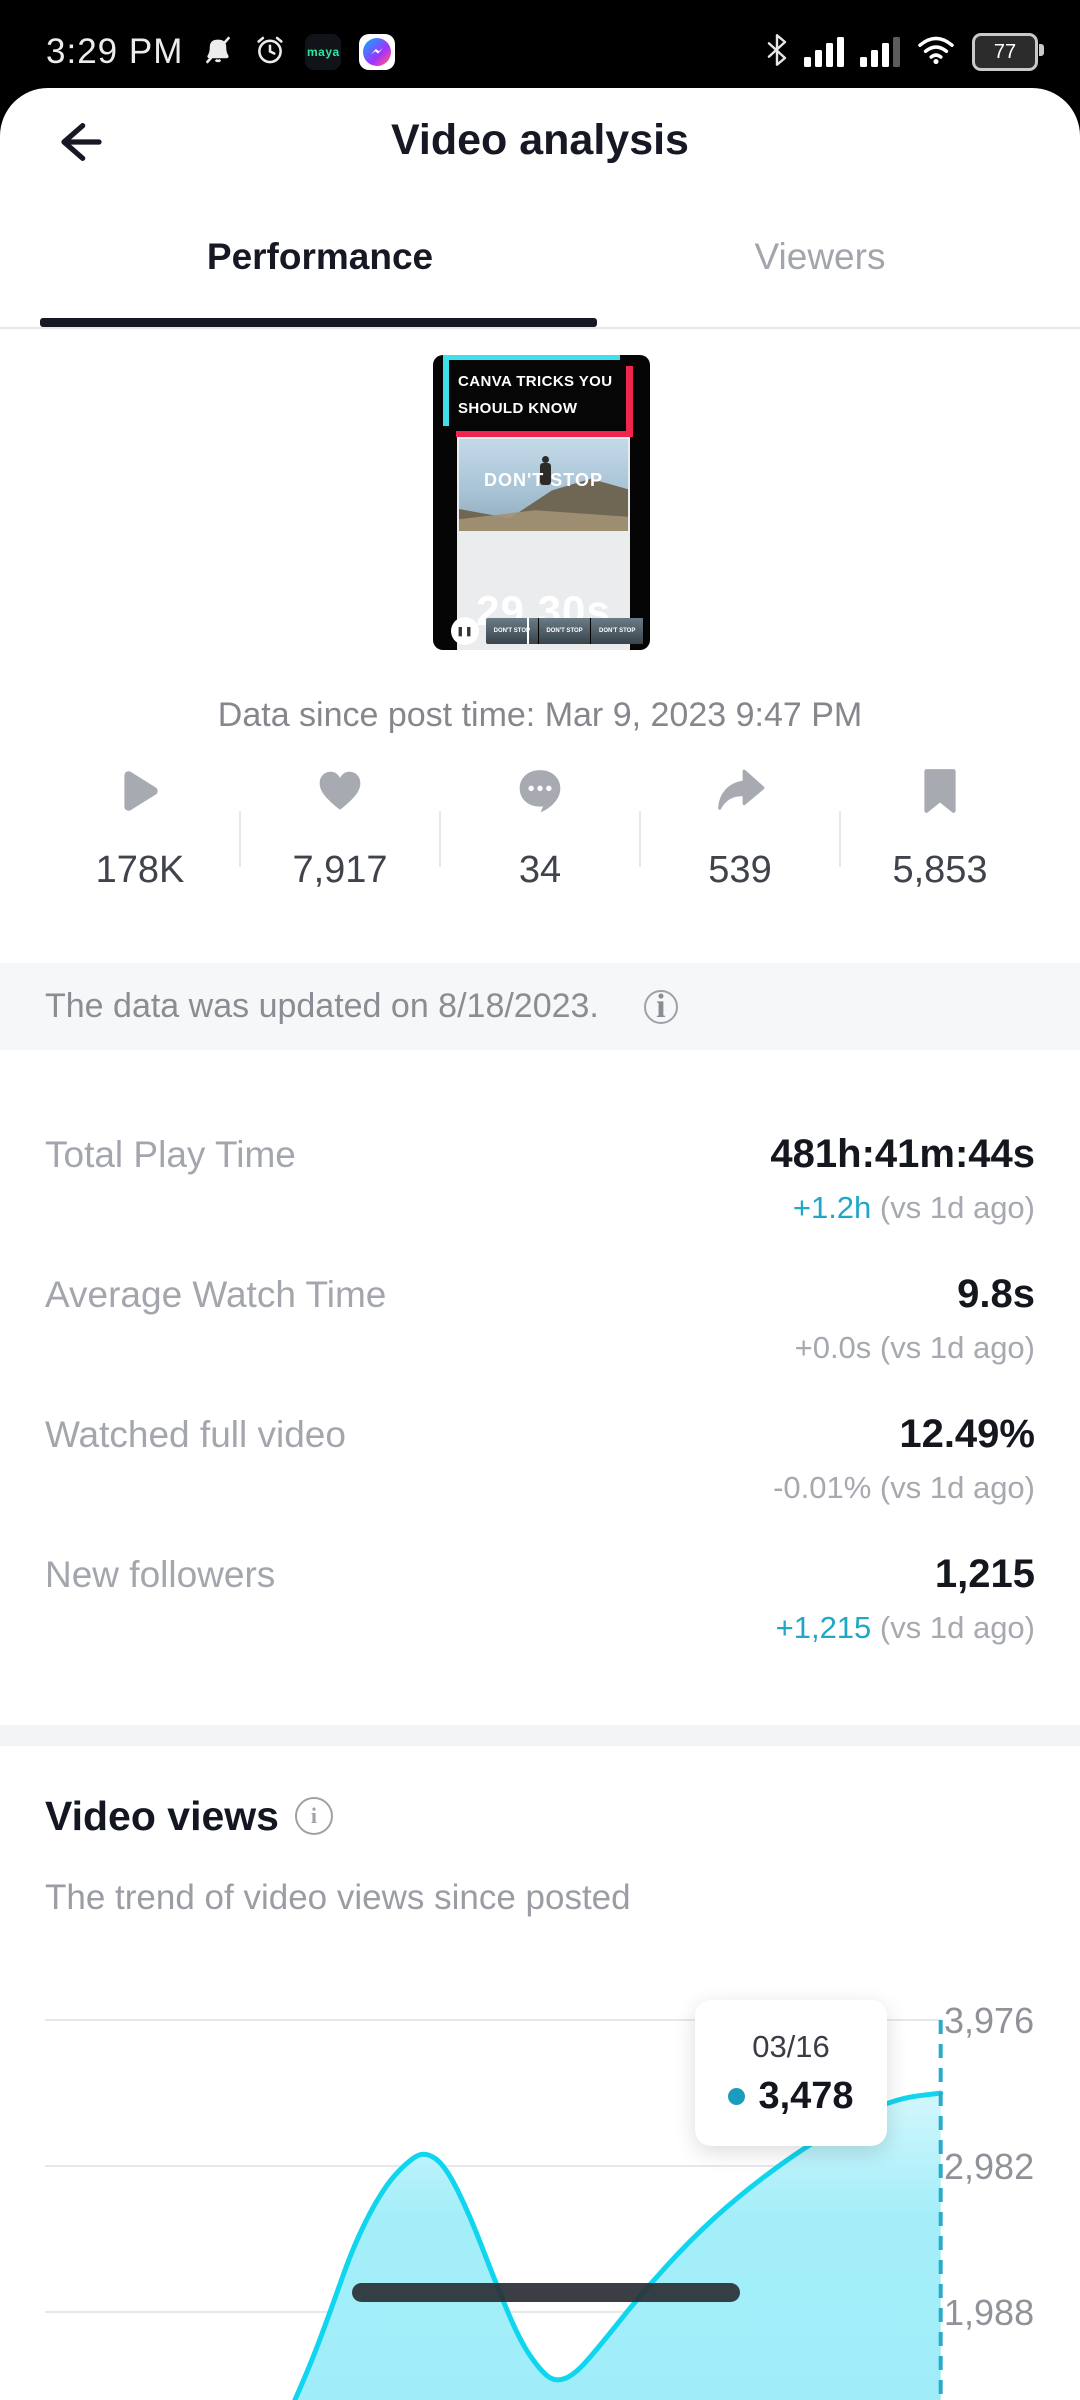 This screenshot has height=2400, width=1080. Describe the element at coordinates (340, 791) in the screenshot. I see `heart-icon` at that location.